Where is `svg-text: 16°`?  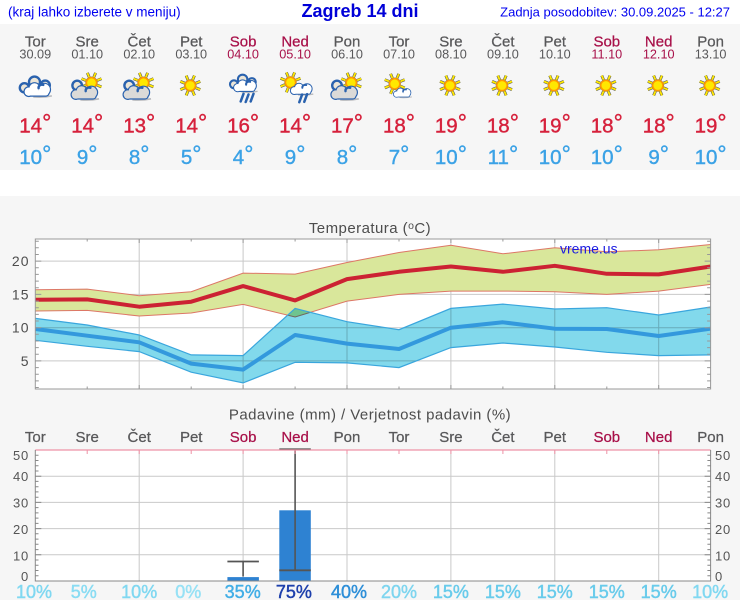
svg-text: 16° is located at coordinates (243, 123).